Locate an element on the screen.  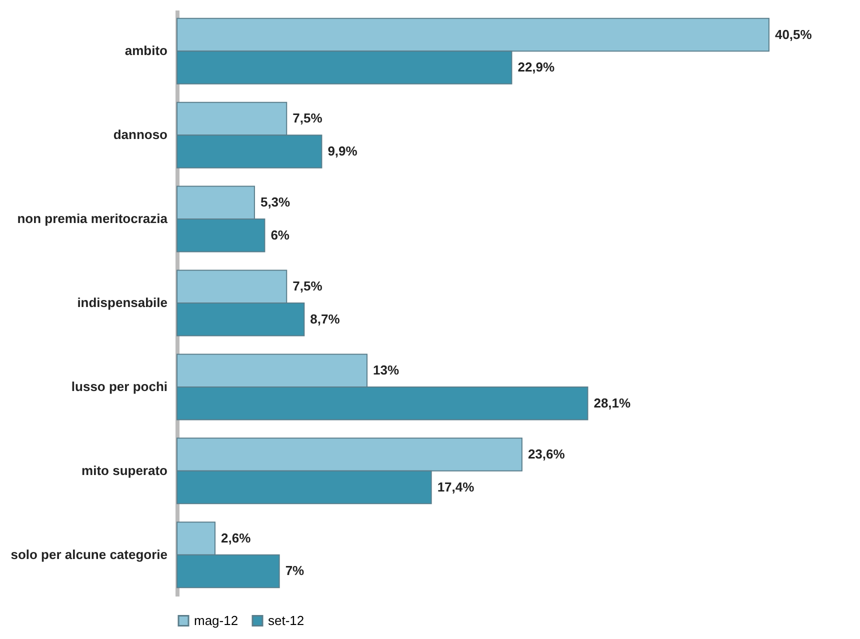
y-tick-label: ambito is located at coordinates (146, 50).